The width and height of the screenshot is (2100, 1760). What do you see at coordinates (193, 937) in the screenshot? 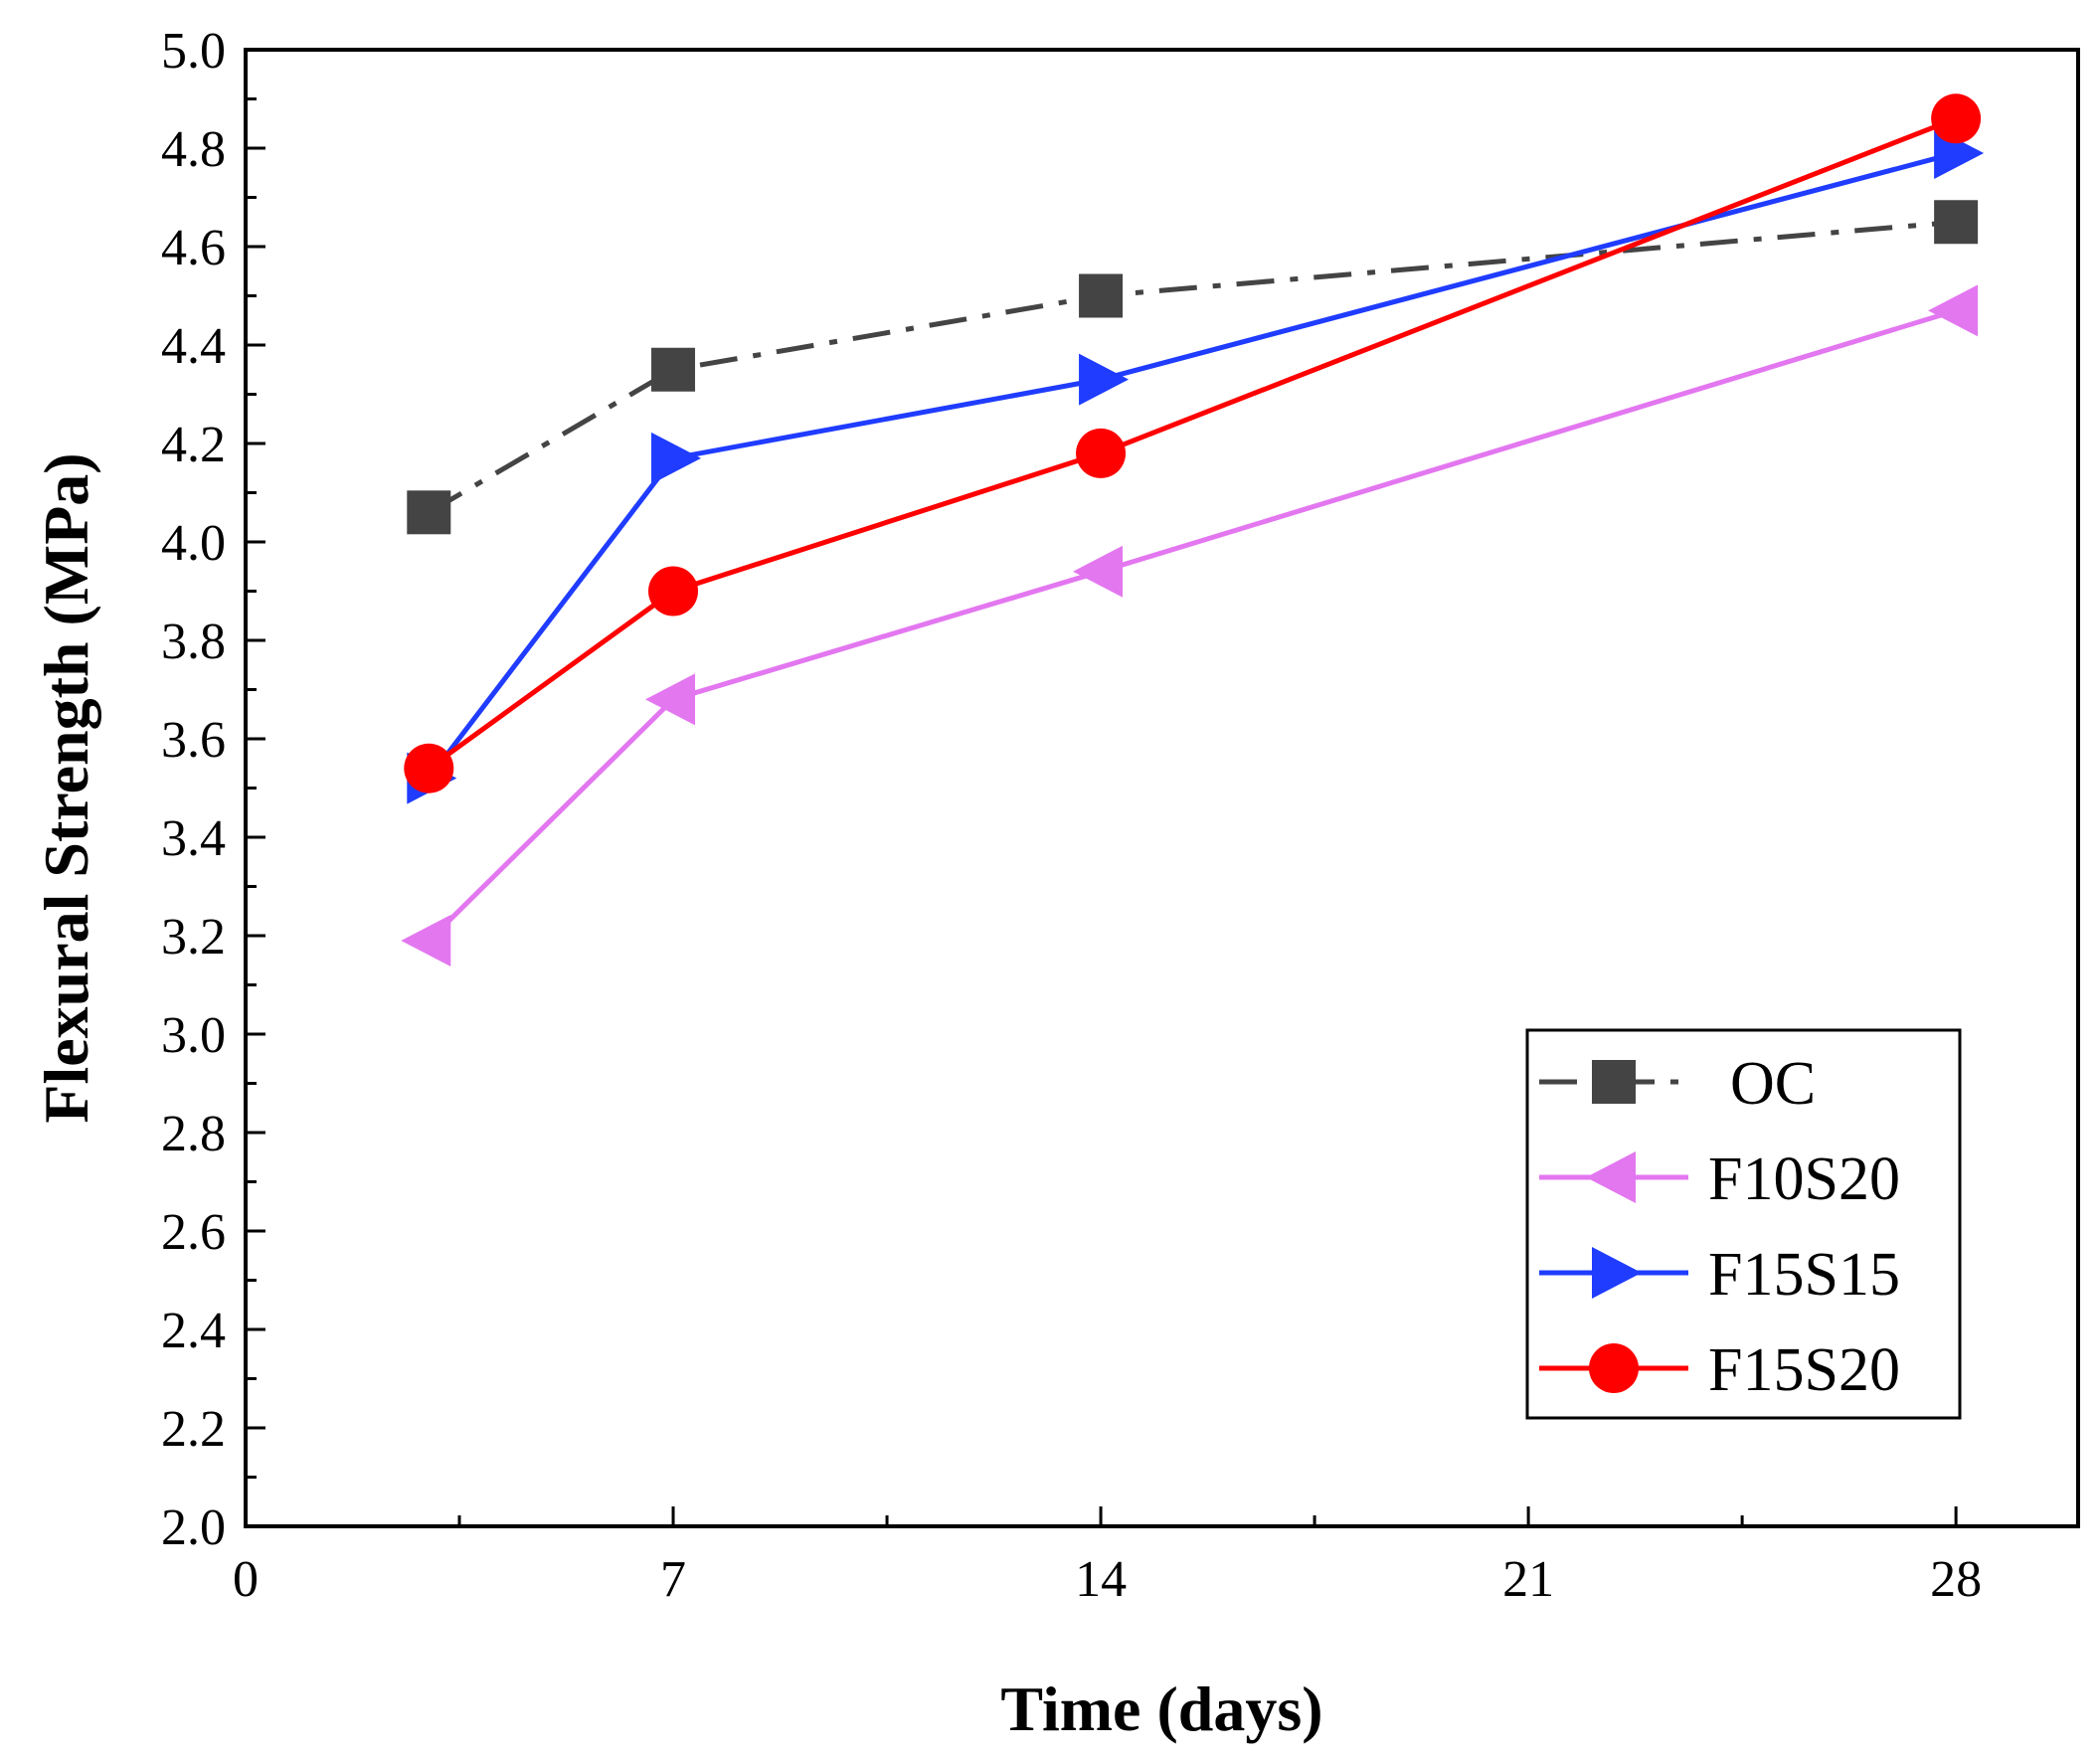
I see `y-tick-label: 3.2` at bounding box center [193, 937].